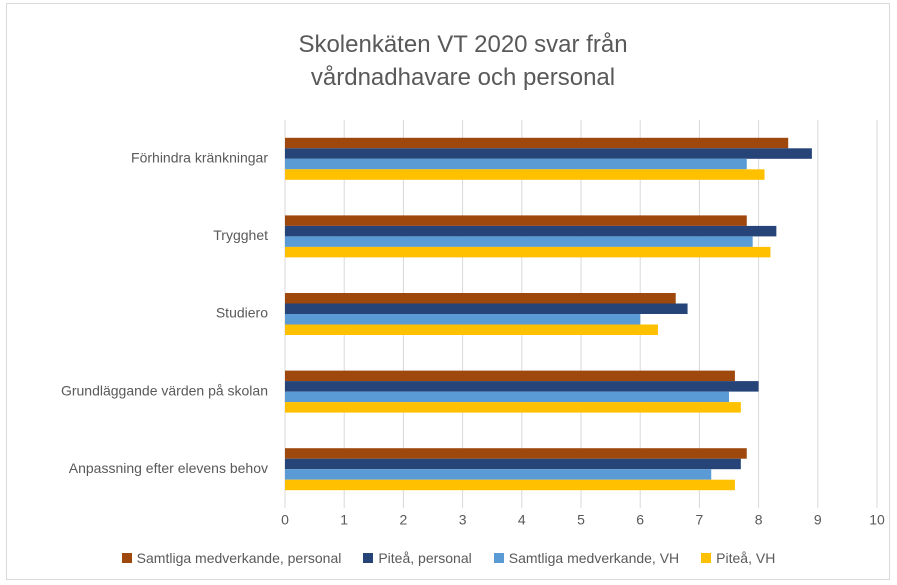 The height and width of the screenshot is (585, 897). Describe the element at coordinates (199, 158) in the screenshot. I see `y-tick-label: Förhindra kränkningar` at that location.